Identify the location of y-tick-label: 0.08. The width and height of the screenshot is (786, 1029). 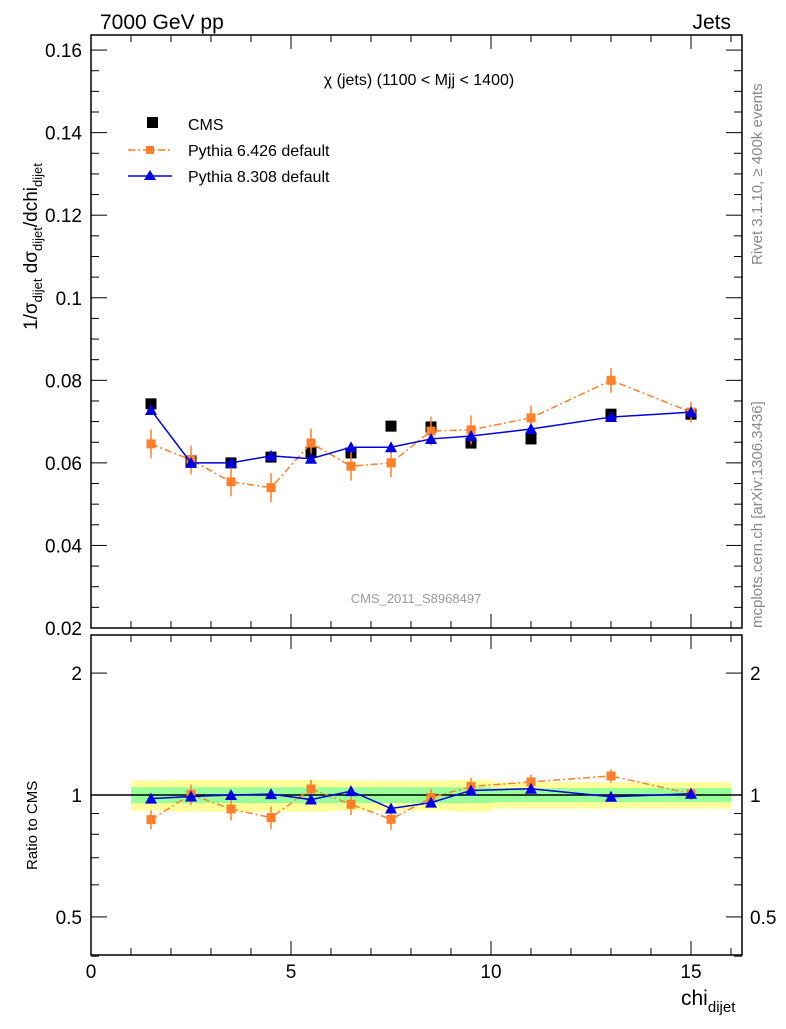
(63, 381).